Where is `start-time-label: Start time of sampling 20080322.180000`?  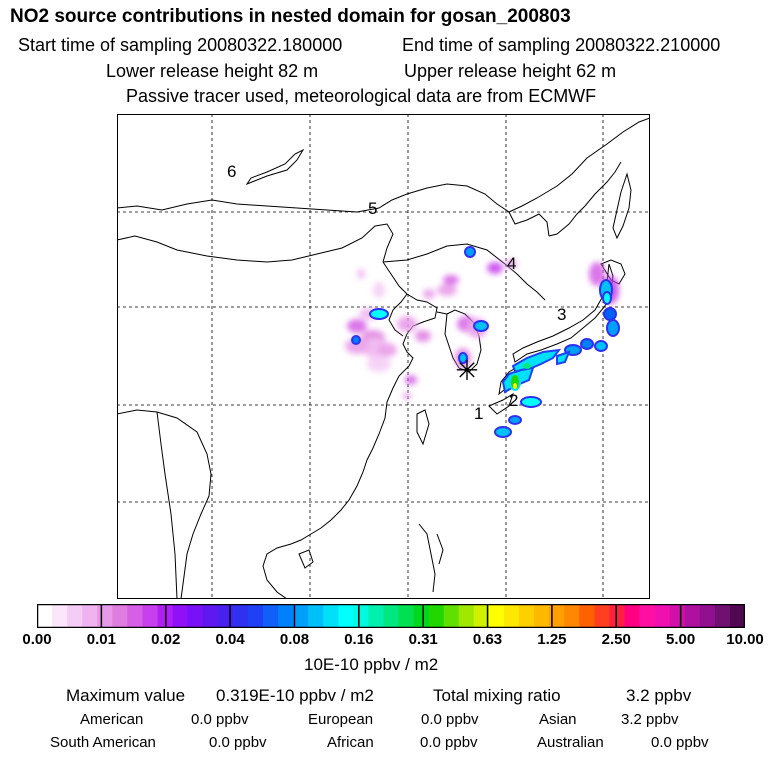
start-time-label: Start time of sampling 20080322.180000 is located at coordinates (180, 45).